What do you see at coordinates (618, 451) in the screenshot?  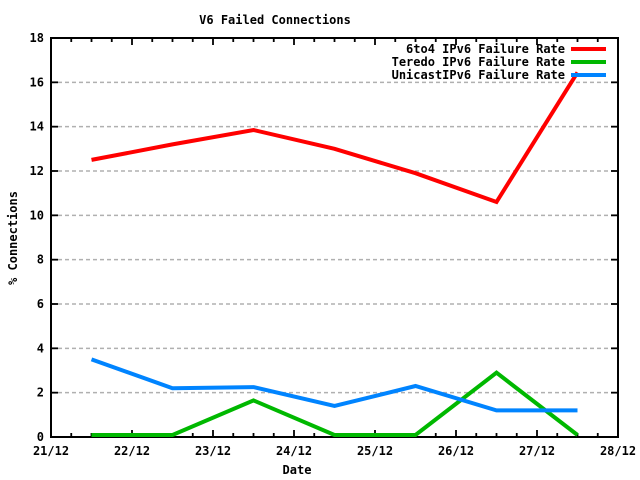 I see `x-tick-label: 28/12` at bounding box center [618, 451].